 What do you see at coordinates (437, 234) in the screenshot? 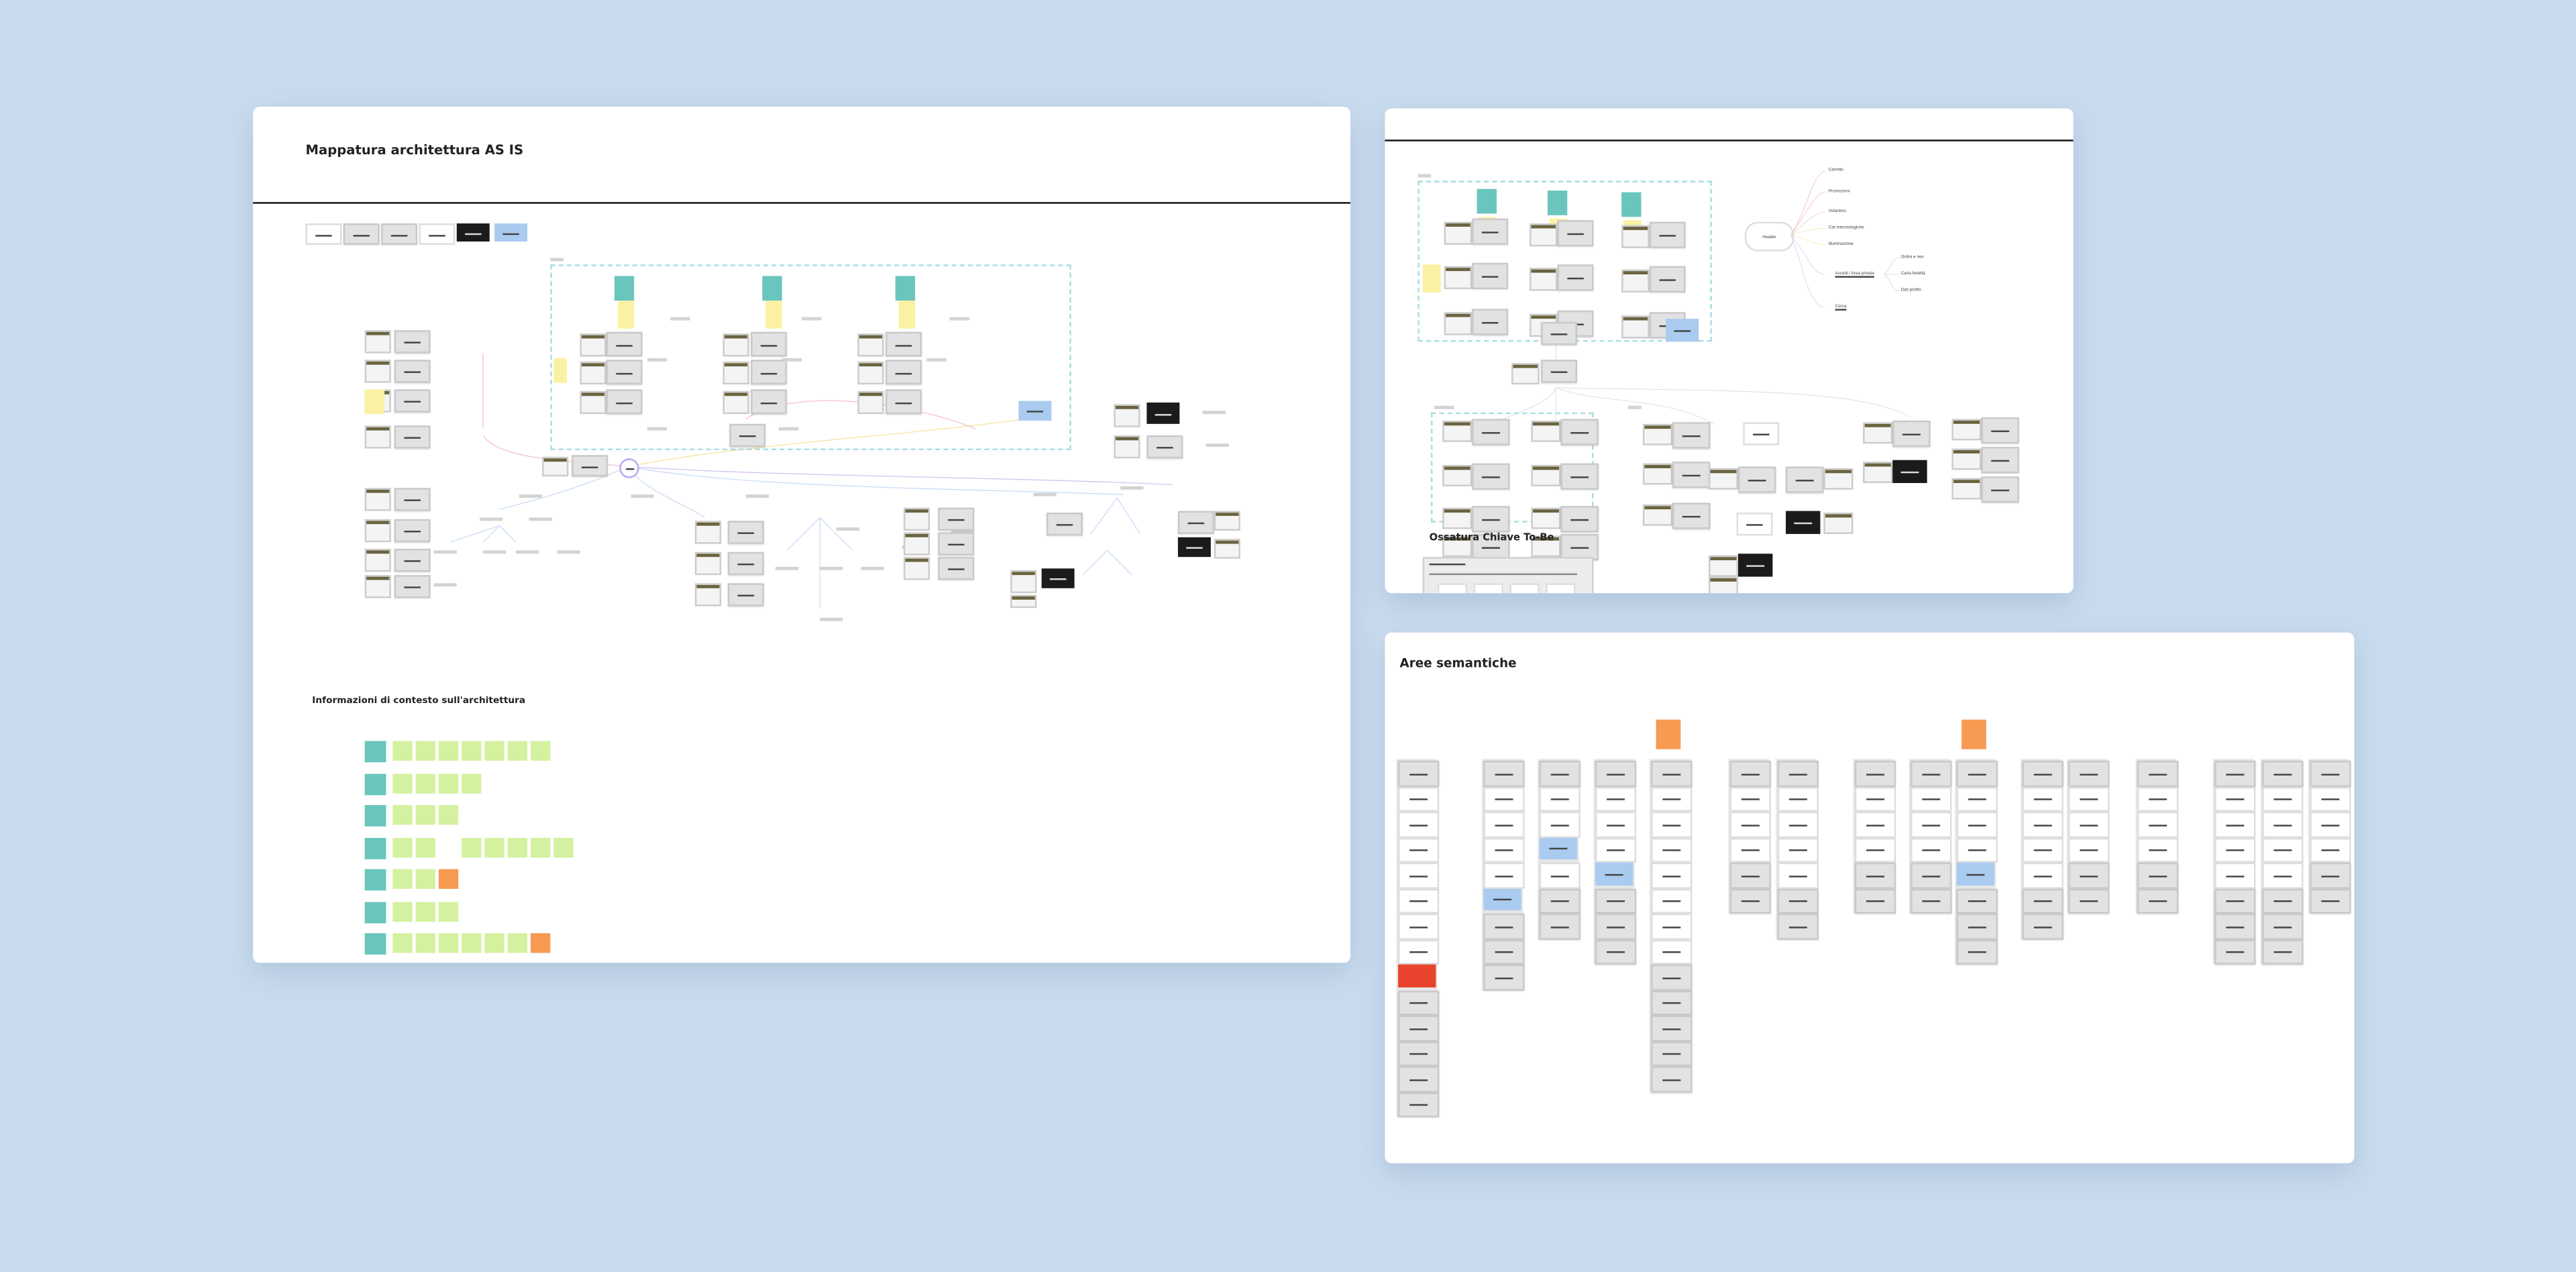
I see `legend-item` at bounding box center [437, 234].